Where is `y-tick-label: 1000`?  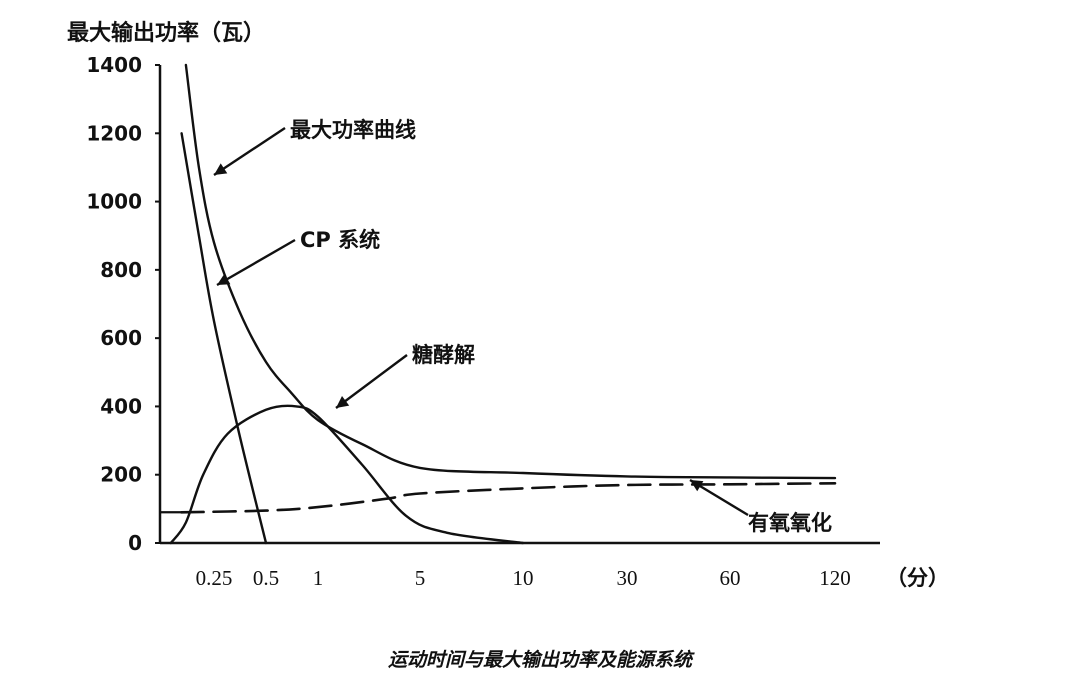
y-tick-label: 1000 is located at coordinates (114, 202).